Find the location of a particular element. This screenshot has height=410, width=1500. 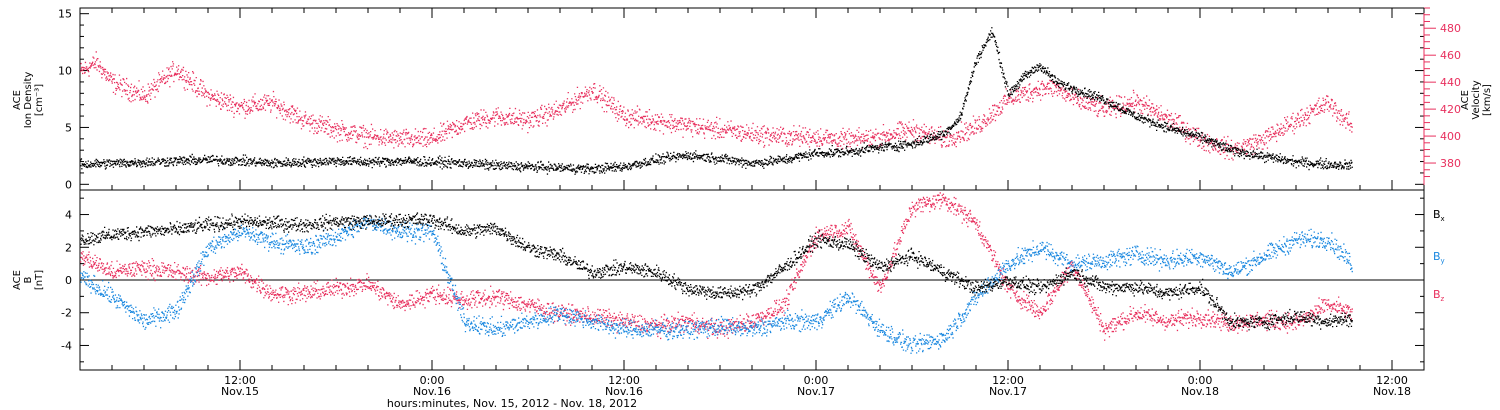

b-y-tick-label: -4 is located at coordinates (66, 345).